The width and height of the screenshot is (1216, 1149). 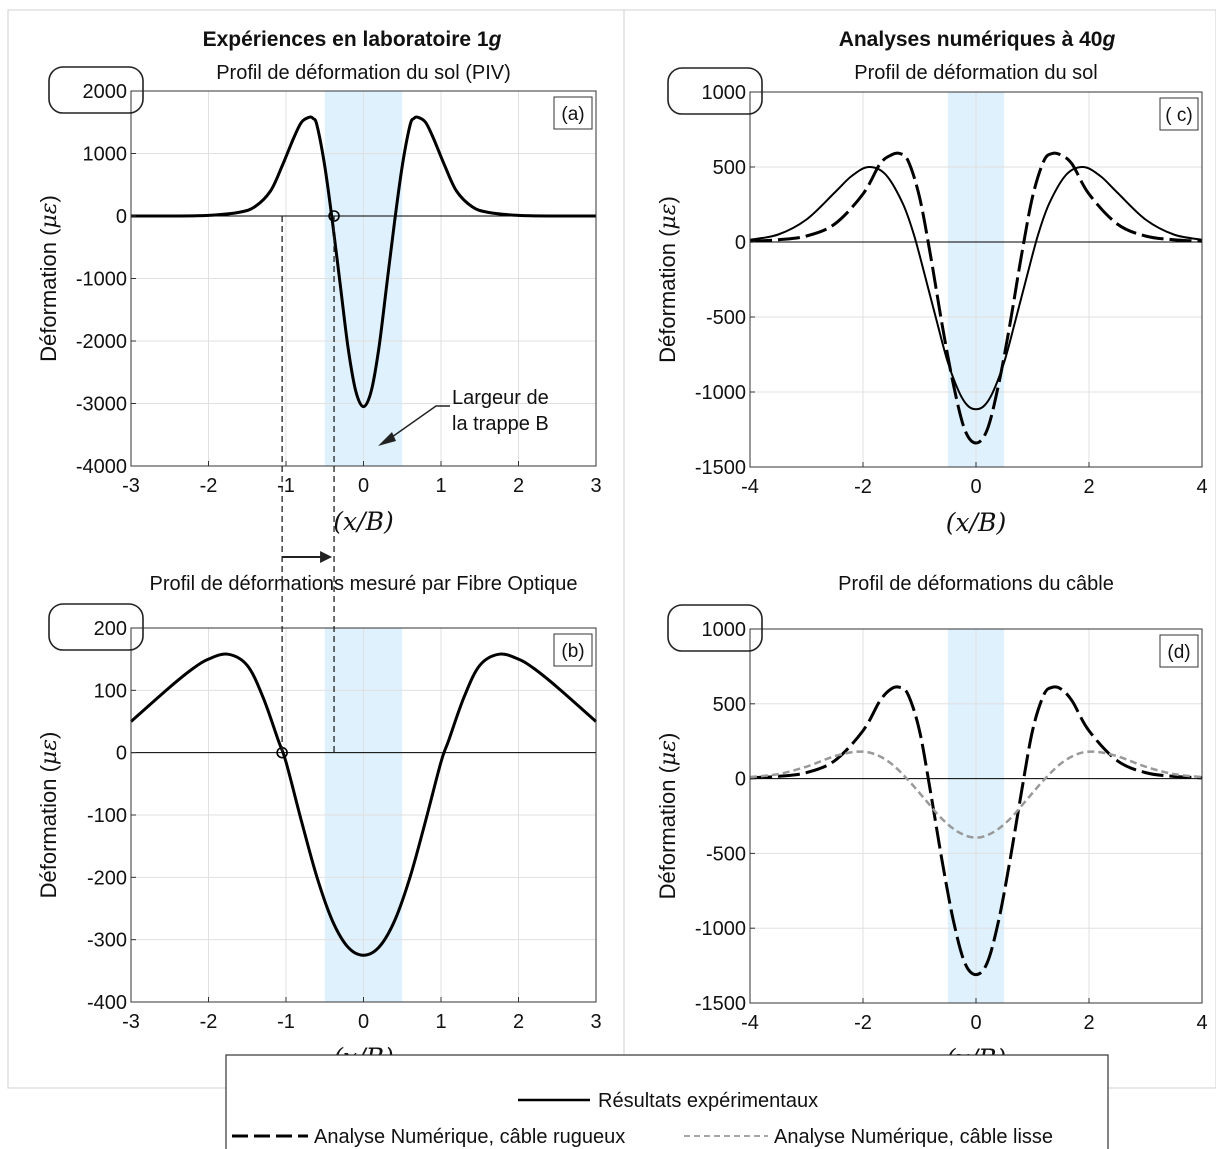 What do you see at coordinates (913, 1137) in the screenshot?
I see `legend-label-smooth-cable: Analyse Numérique, câble lisse` at bounding box center [913, 1137].